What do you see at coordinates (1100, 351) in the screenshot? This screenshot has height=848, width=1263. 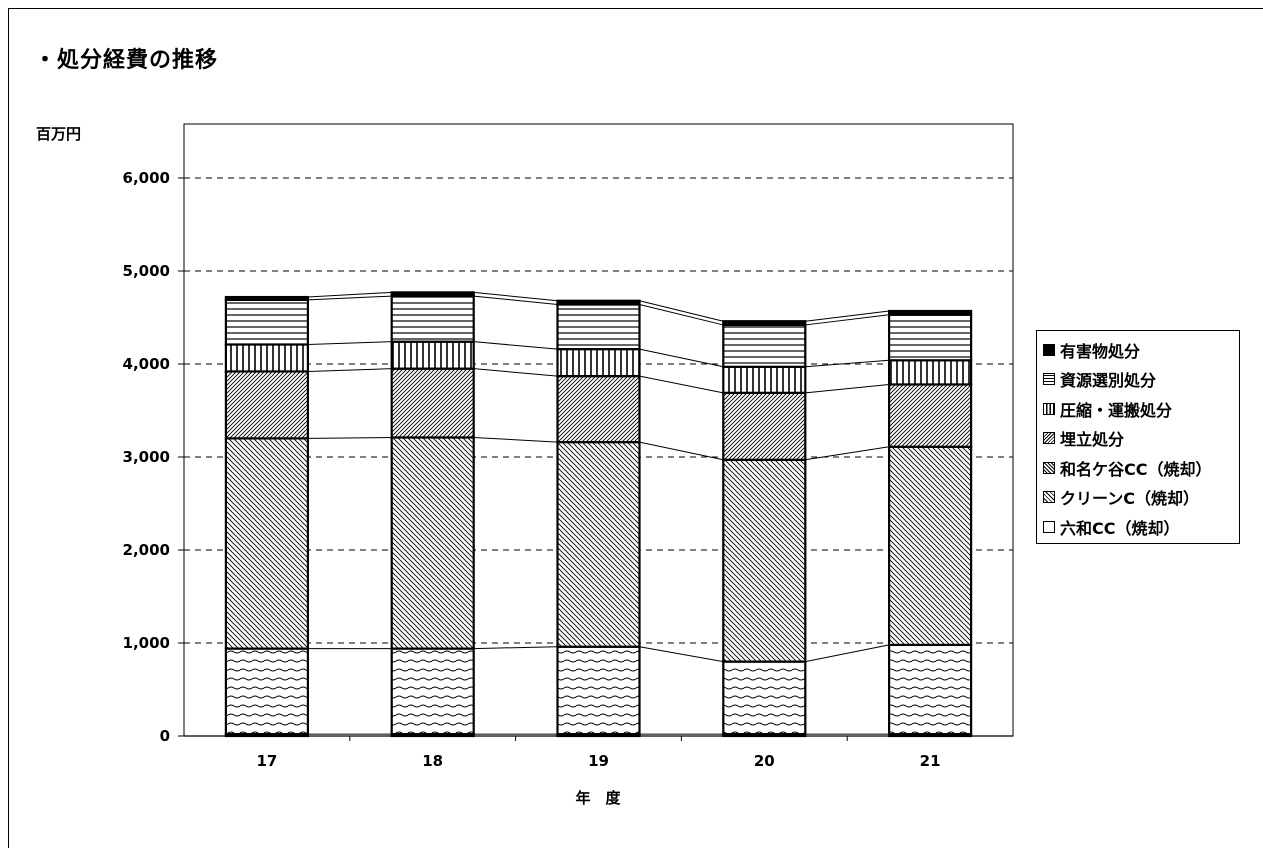 I see `legend-label: 有害物処分` at bounding box center [1100, 351].